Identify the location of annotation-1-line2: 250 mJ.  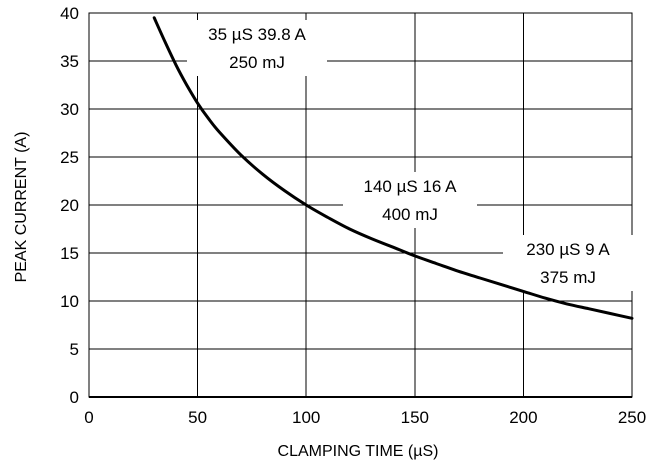
(257, 62).